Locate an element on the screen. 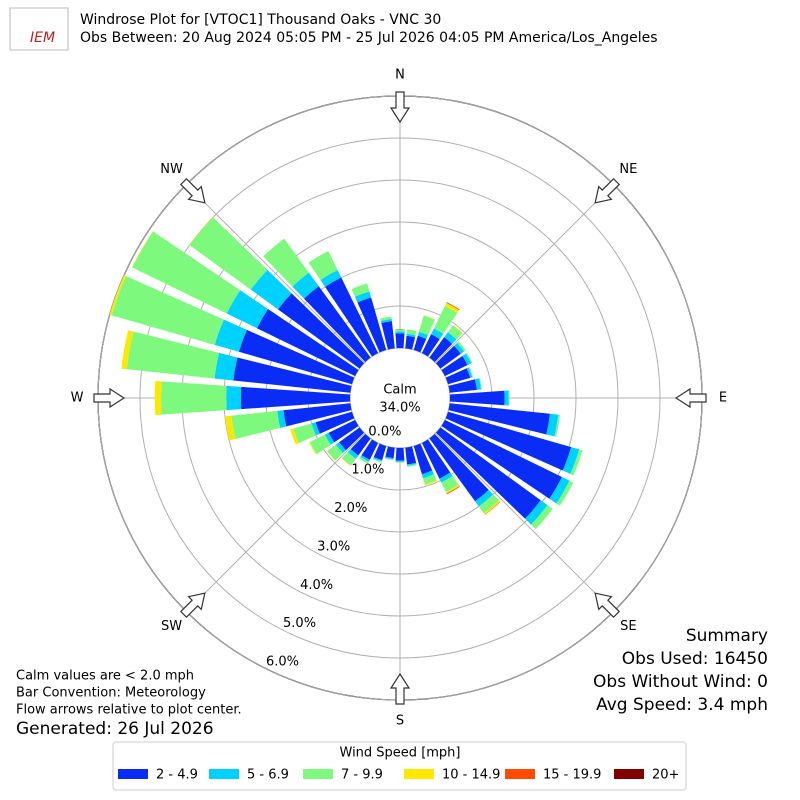 Image resolution: width=800 pixels, height=800 pixels. note: Flow arrows relative to plot center. is located at coordinates (129, 710).